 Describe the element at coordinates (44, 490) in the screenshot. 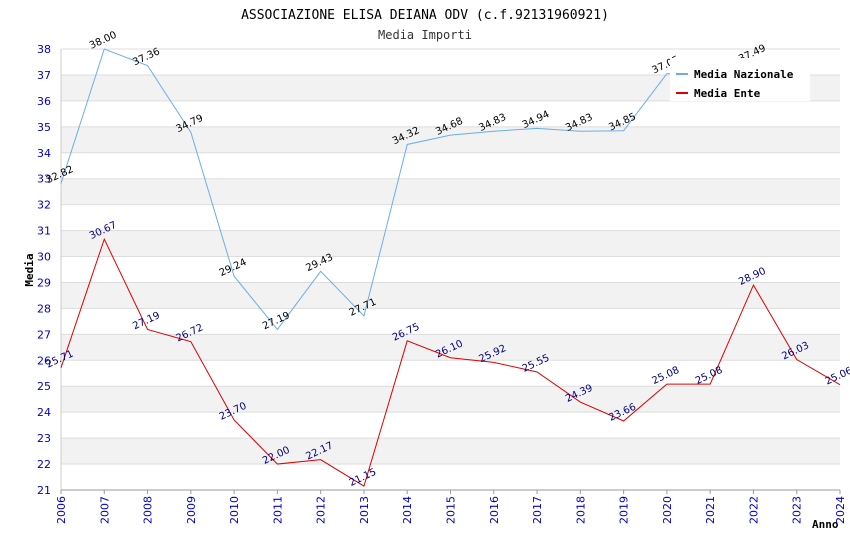

I see `y-tick-label: 21` at that location.